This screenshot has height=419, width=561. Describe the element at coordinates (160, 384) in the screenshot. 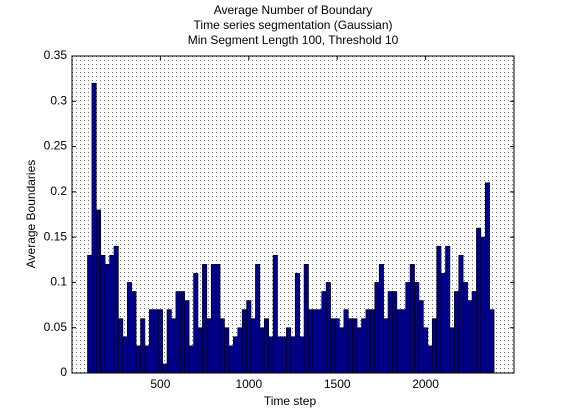

I see `x-tick-label: 500` at that location.